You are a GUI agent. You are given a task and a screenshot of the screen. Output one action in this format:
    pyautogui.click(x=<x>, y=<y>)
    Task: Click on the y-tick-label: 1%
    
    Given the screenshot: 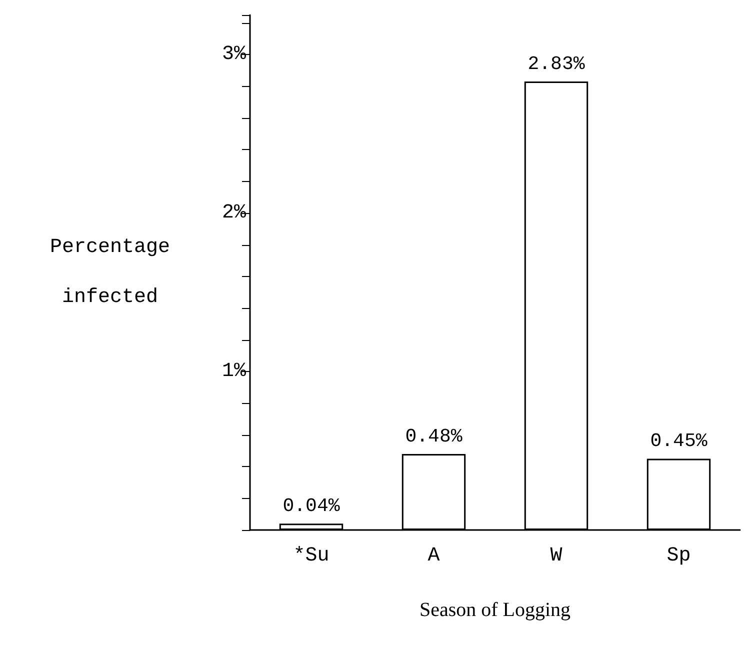 What is the action you would take?
    pyautogui.click(x=234, y=372)
    